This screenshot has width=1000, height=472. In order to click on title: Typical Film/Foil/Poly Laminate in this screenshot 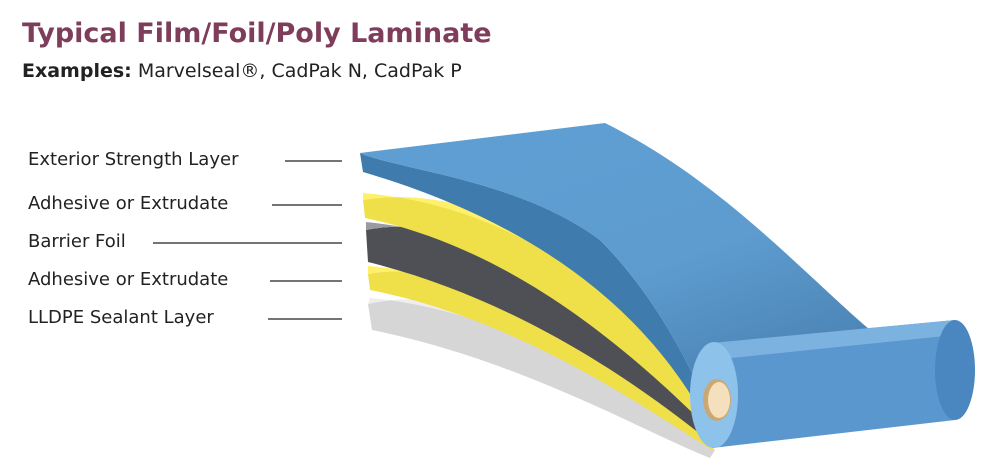, I will do `click(257, 33)`.